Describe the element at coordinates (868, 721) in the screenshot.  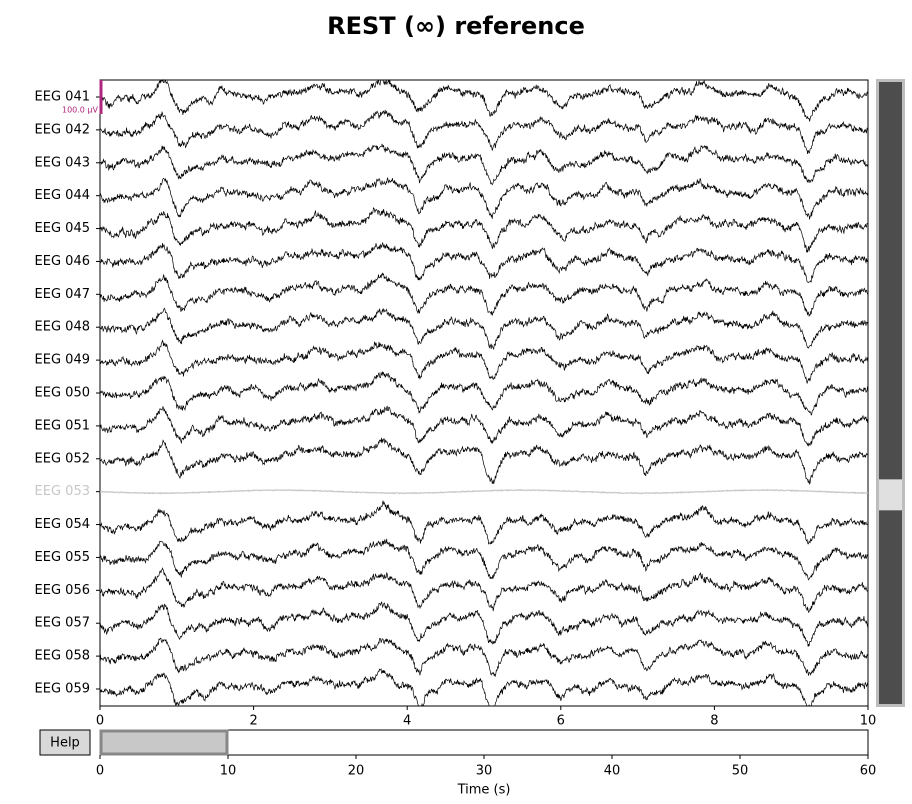
I see `x-tick-label: 10` at that location.